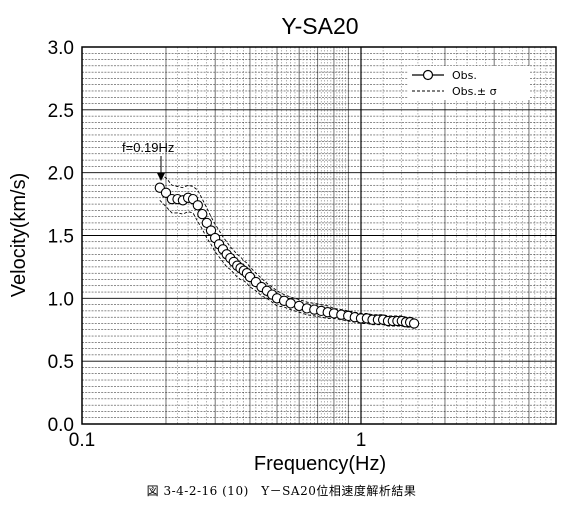  Describe the element at coordinates (61, 174) in the screenshot. I see `y-tick-label: 2.0` at that location.